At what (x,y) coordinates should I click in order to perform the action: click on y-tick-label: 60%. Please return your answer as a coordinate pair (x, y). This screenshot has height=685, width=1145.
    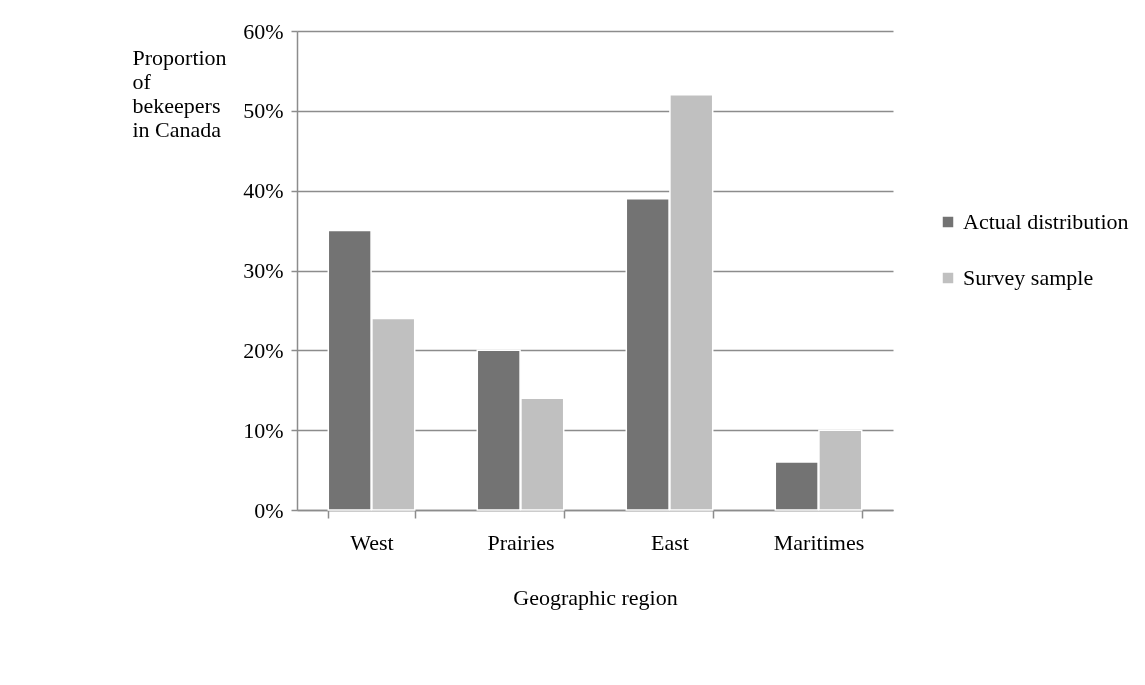
    Looking at the image, I should click on (263, 31).